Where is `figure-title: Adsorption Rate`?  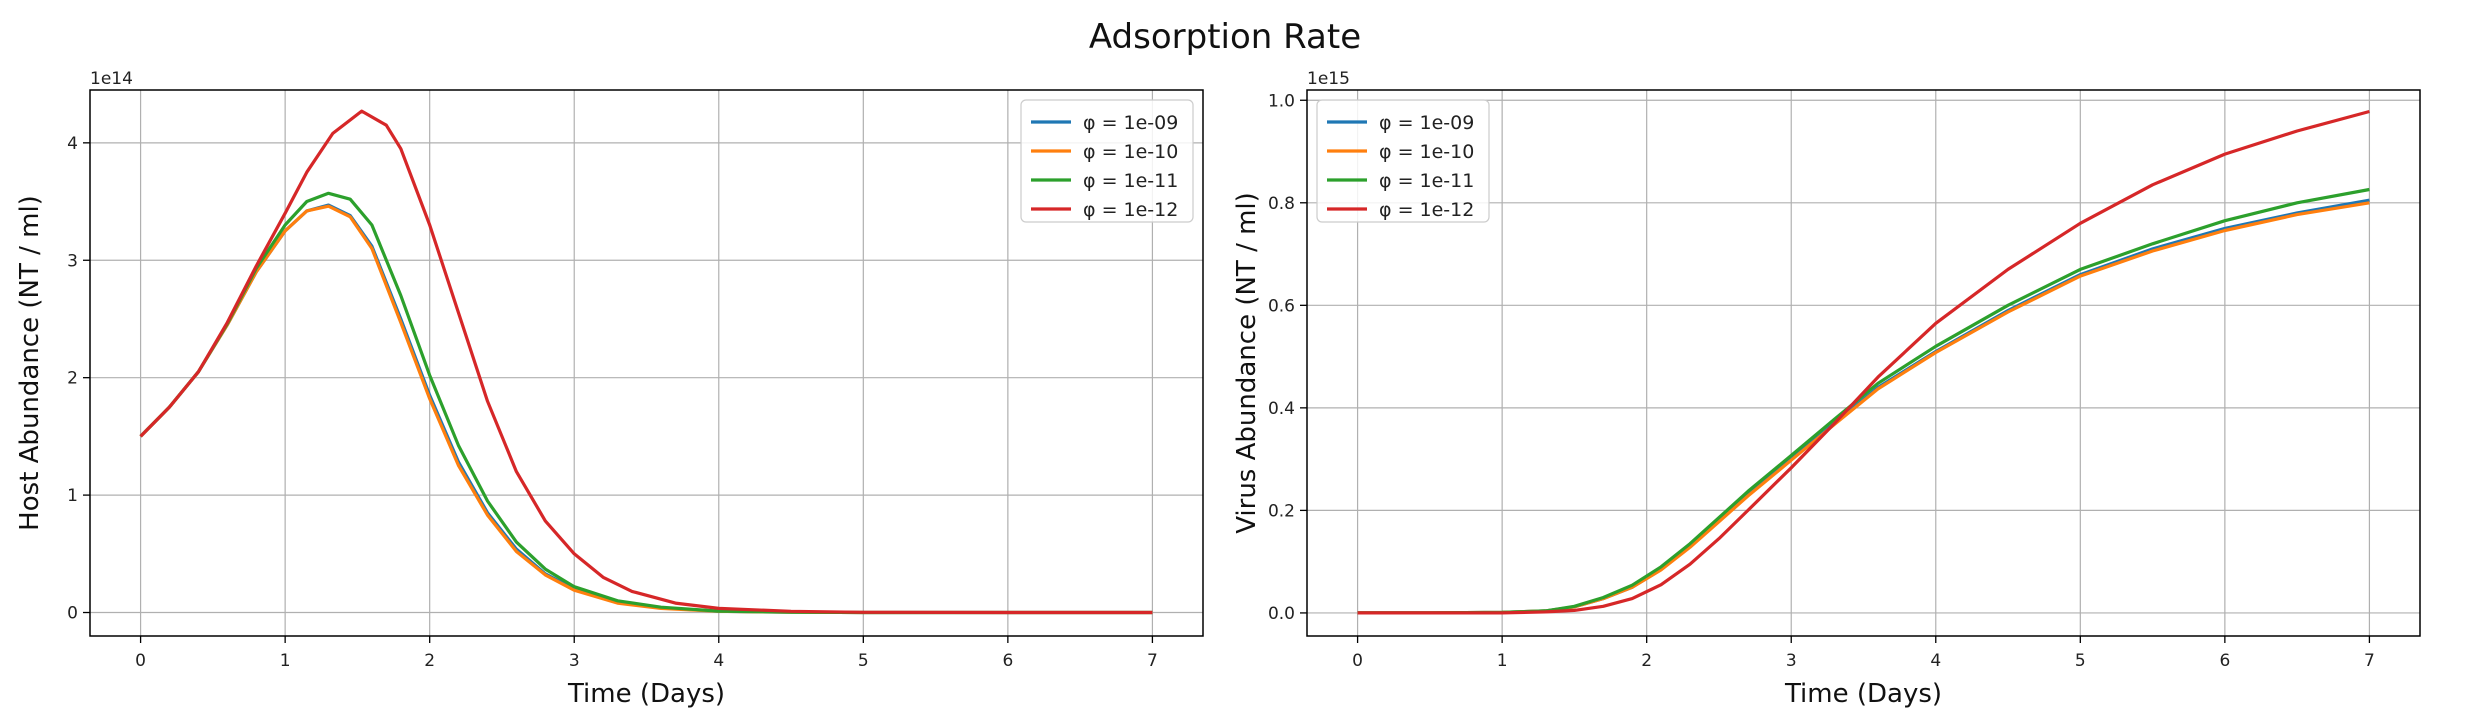 figure-title: Adsorption Rate is located at coordinates (1225, 37).